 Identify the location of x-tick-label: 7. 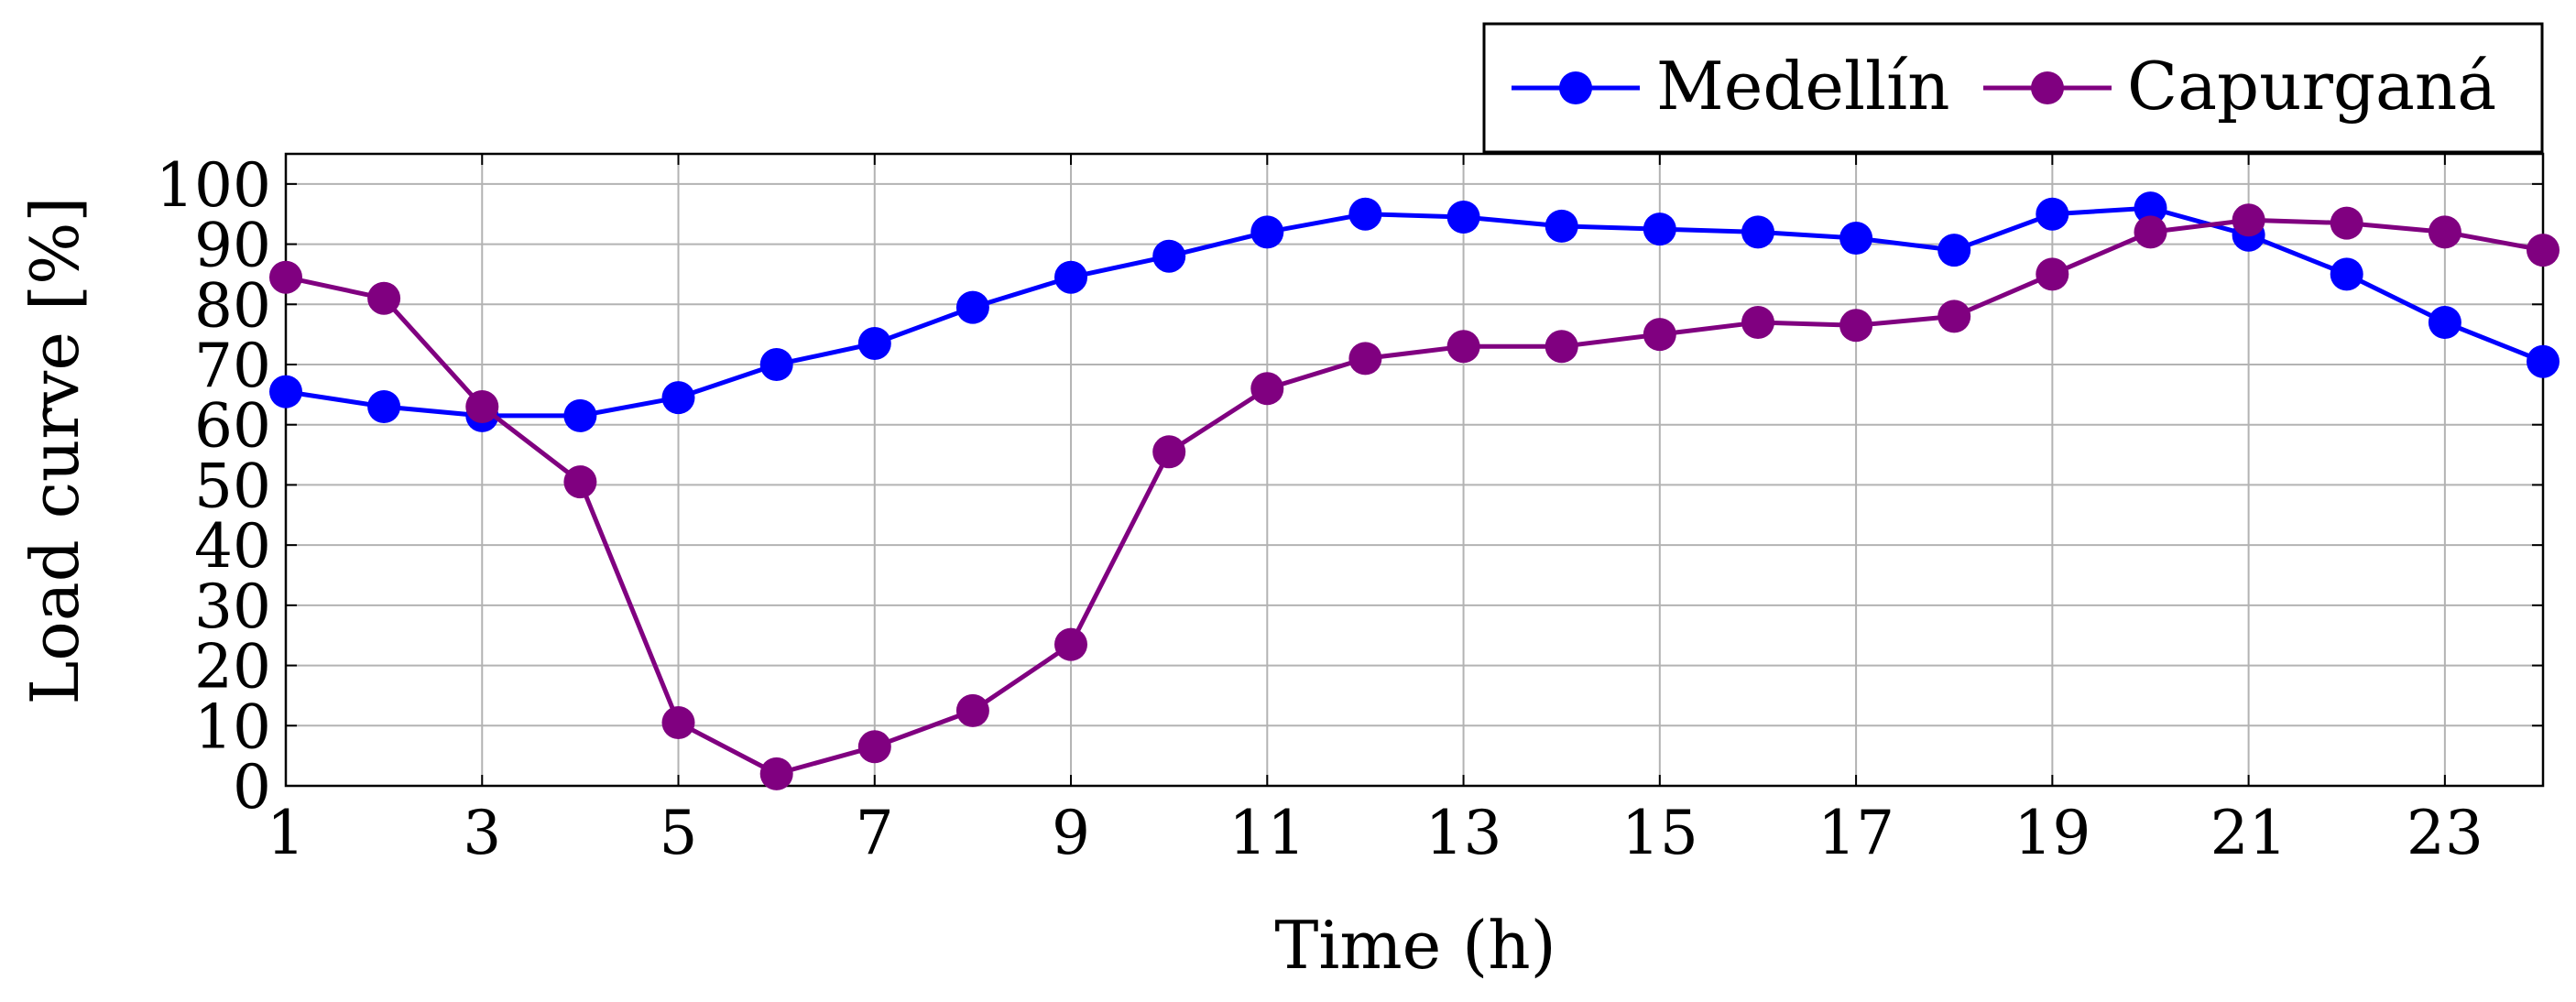
(875, 833).